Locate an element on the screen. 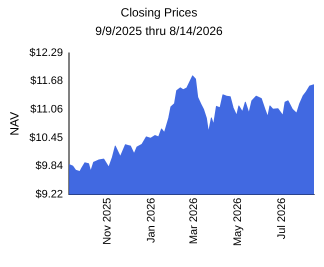 Image resolution: width=324 pixels, height=267 pixels. y-tick-label: $9.22 is located at coordinates (50, 194).